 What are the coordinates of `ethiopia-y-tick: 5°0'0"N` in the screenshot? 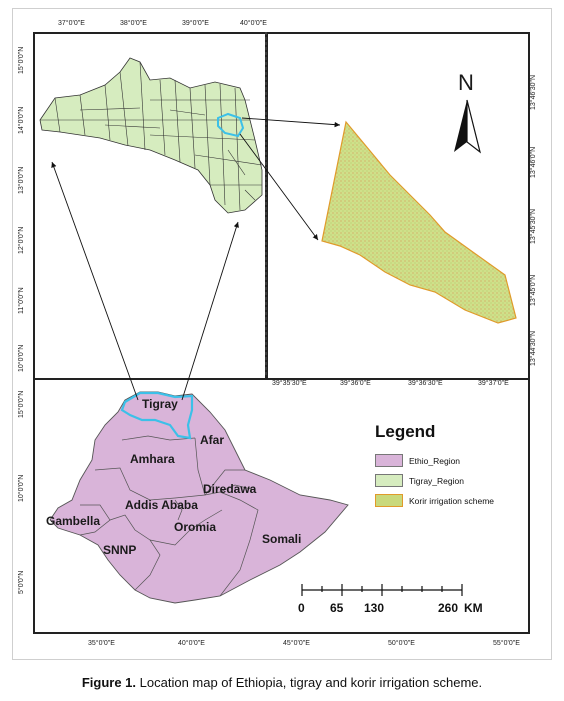 It's located at (21, 582).